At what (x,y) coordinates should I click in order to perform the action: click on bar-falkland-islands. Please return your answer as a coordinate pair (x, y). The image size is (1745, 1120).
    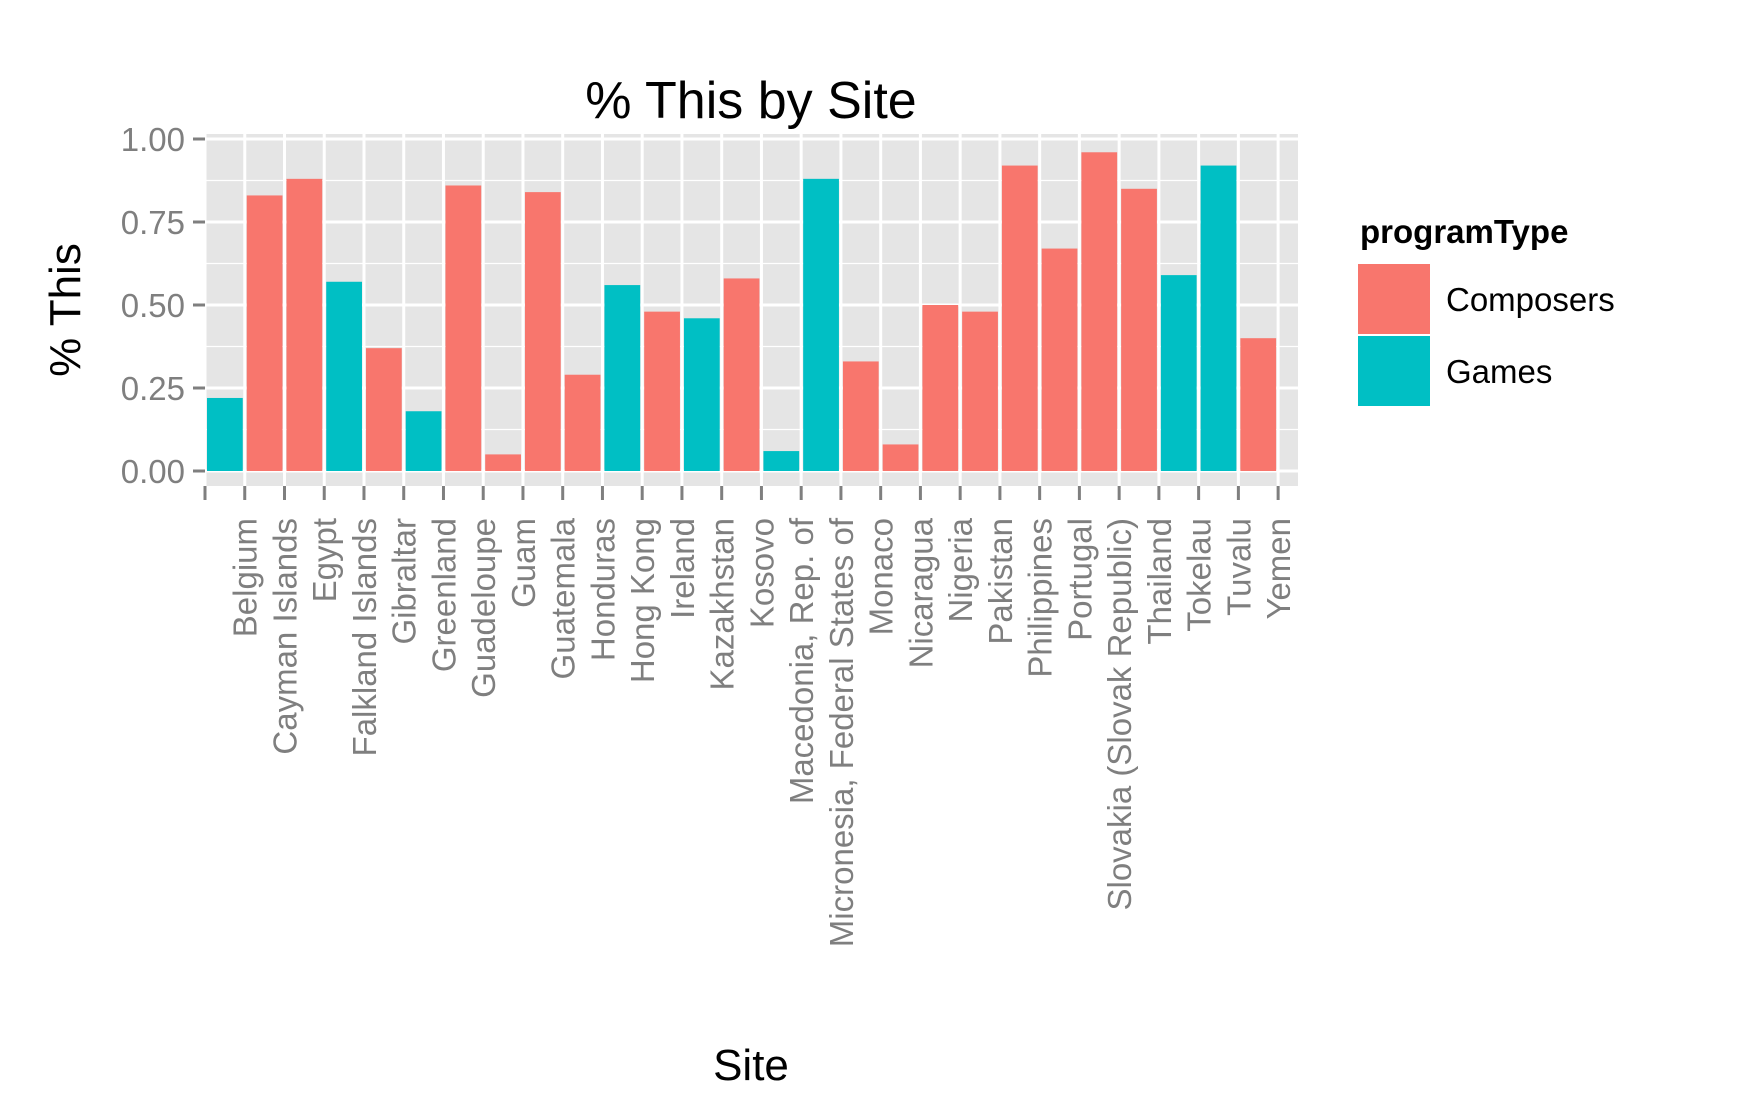
    Looking at the image, I should click on (344, 376).